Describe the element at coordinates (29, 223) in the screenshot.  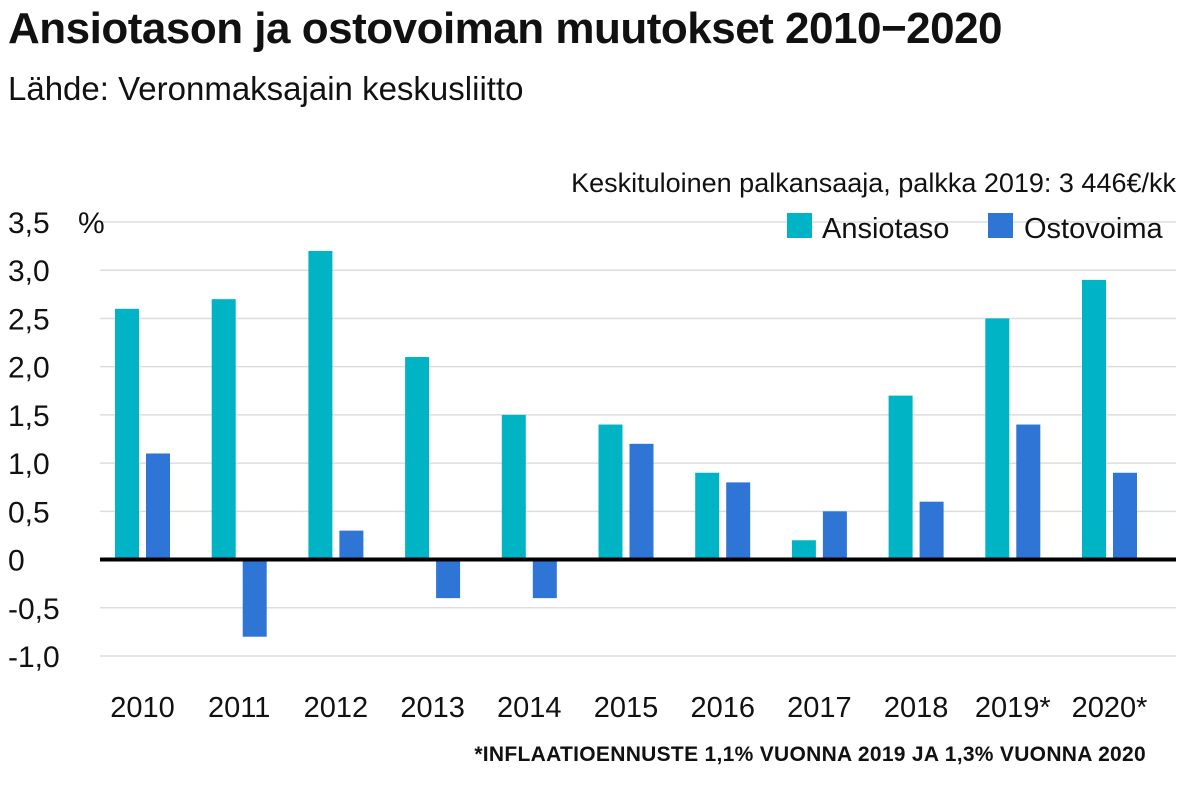
I see `y-tick-label: 3,5` at that location.